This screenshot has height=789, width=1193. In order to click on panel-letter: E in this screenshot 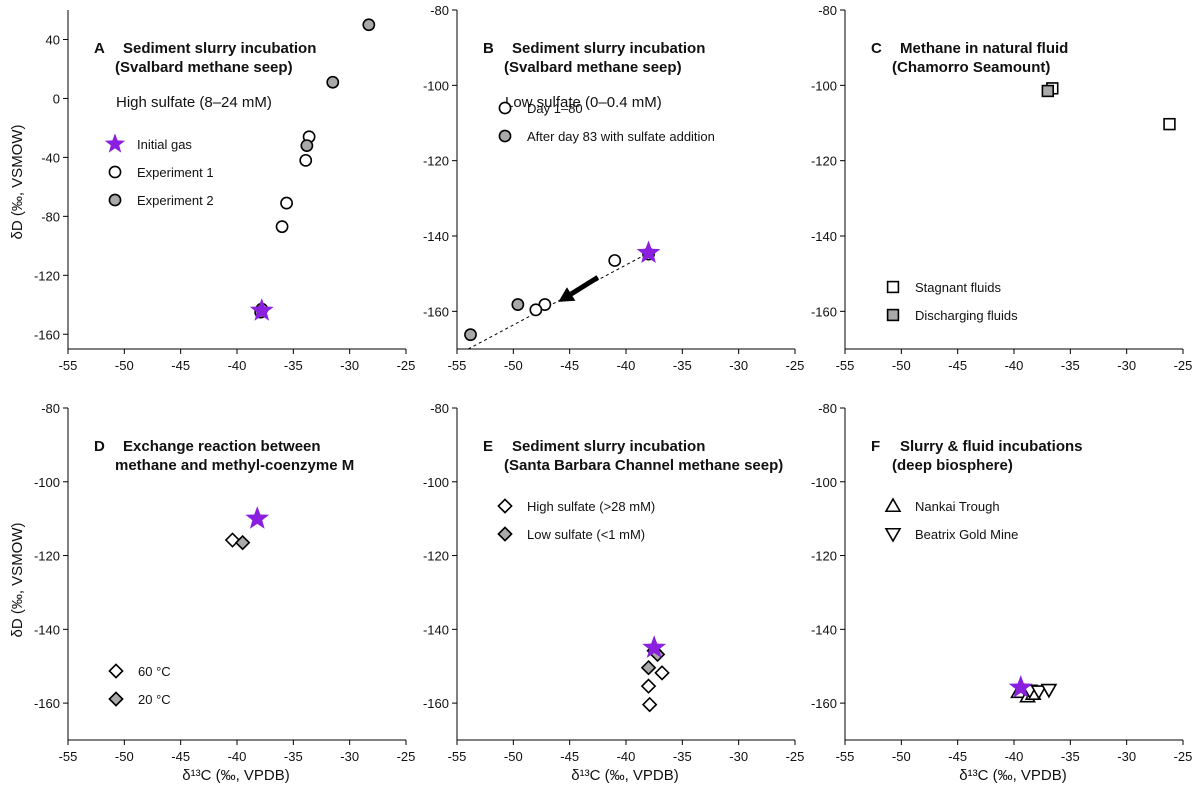, I will do `click(488, 446)`.